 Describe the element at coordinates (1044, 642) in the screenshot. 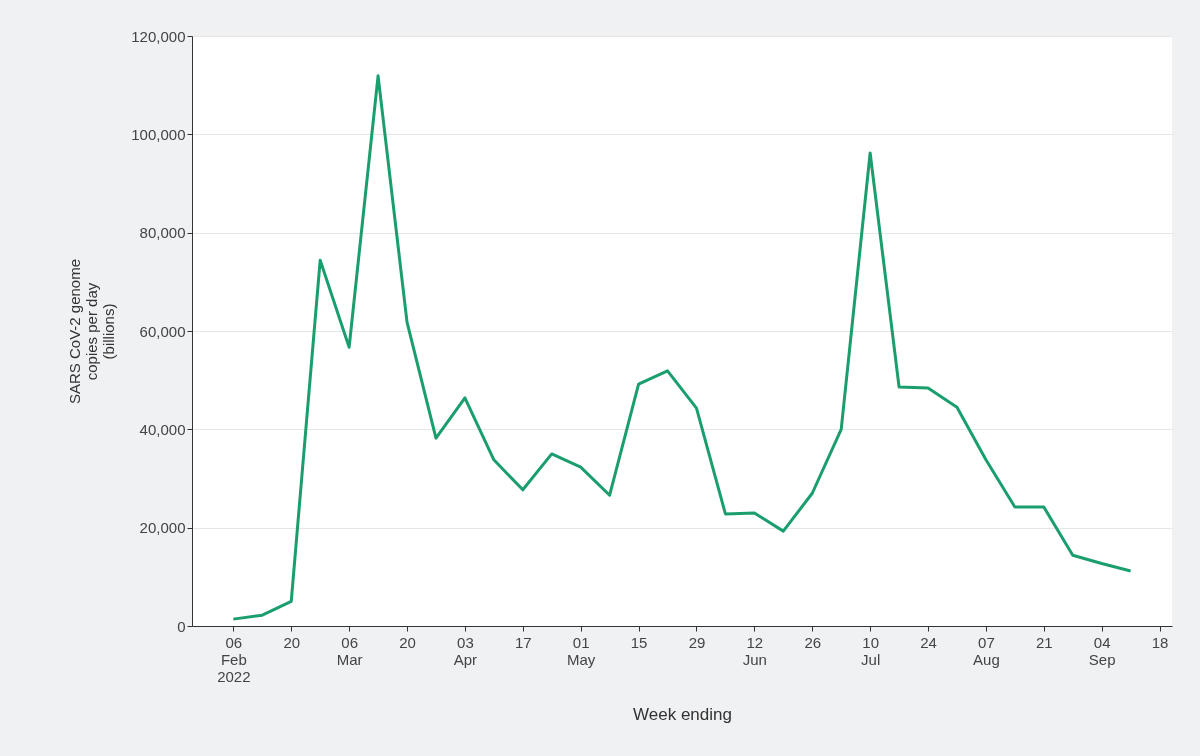

I see `x-tick-label: 21` at that location.